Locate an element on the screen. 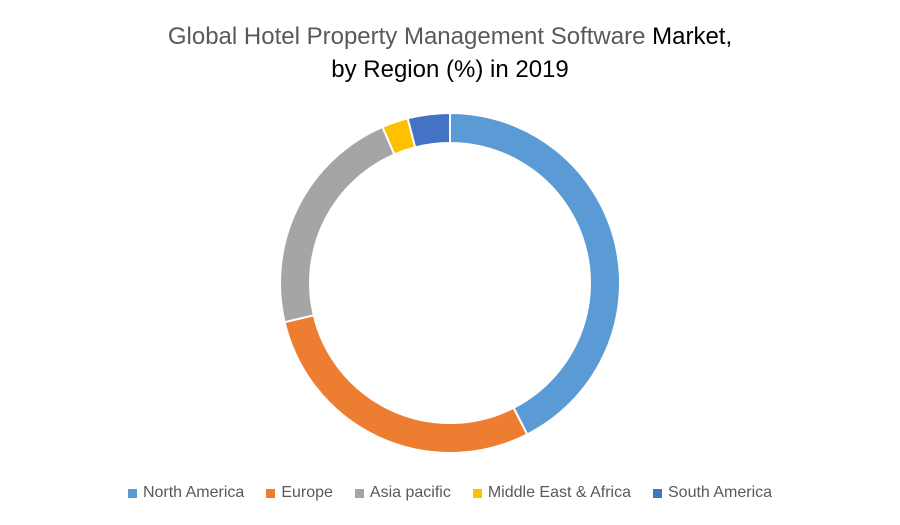 Image resolution: width=900 pixels, height=525 pixels. slice-asia-pacific is located at coordinates (337, 224).